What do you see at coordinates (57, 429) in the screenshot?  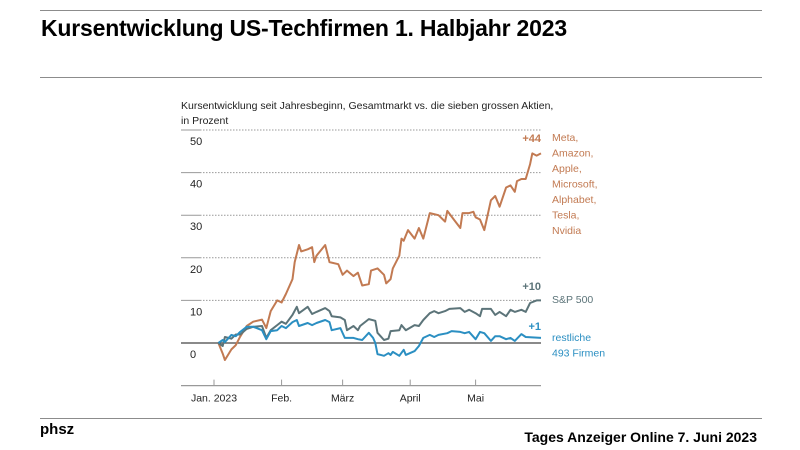 I see `source-left: phsz` at bounding box center [57, 429].